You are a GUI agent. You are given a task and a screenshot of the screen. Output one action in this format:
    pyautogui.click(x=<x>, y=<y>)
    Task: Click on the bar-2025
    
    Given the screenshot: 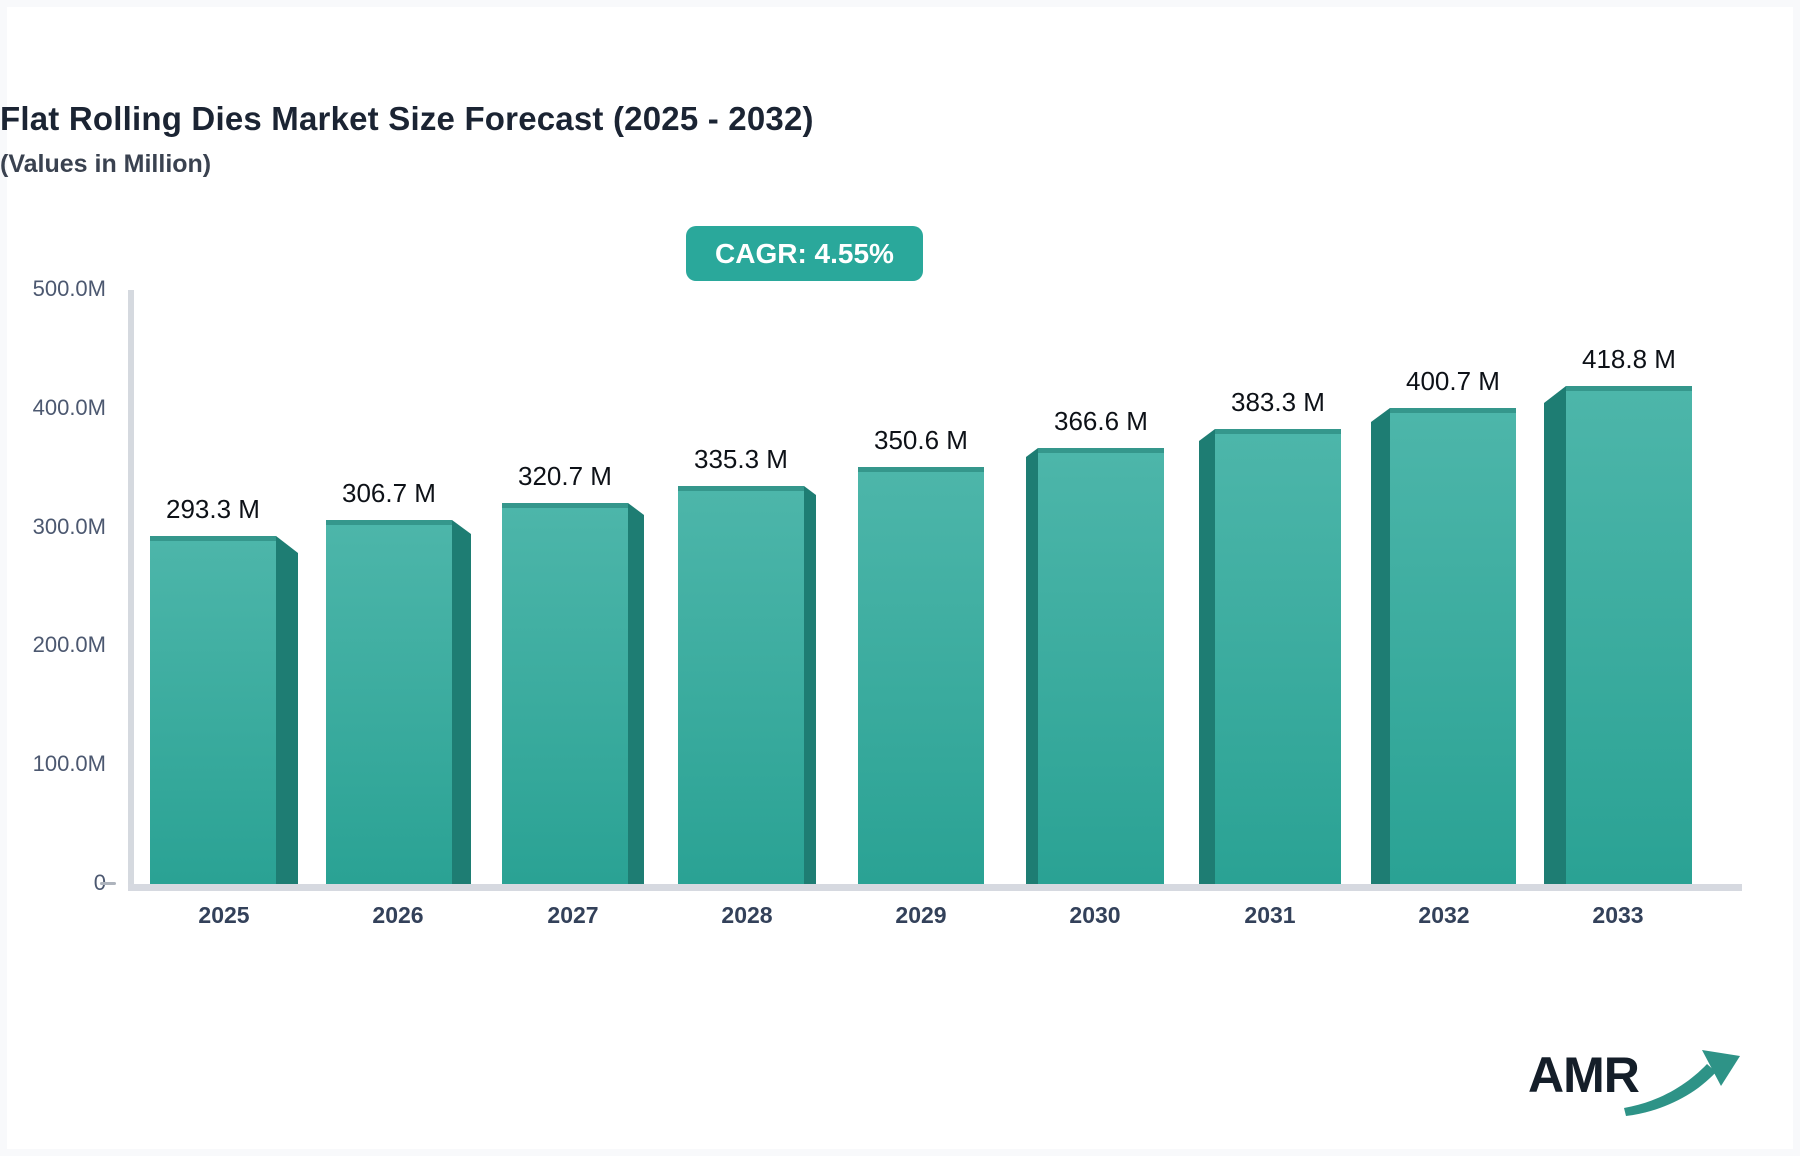 What is the action you would take?
    pyautogui.click(x=224, y=710)
    